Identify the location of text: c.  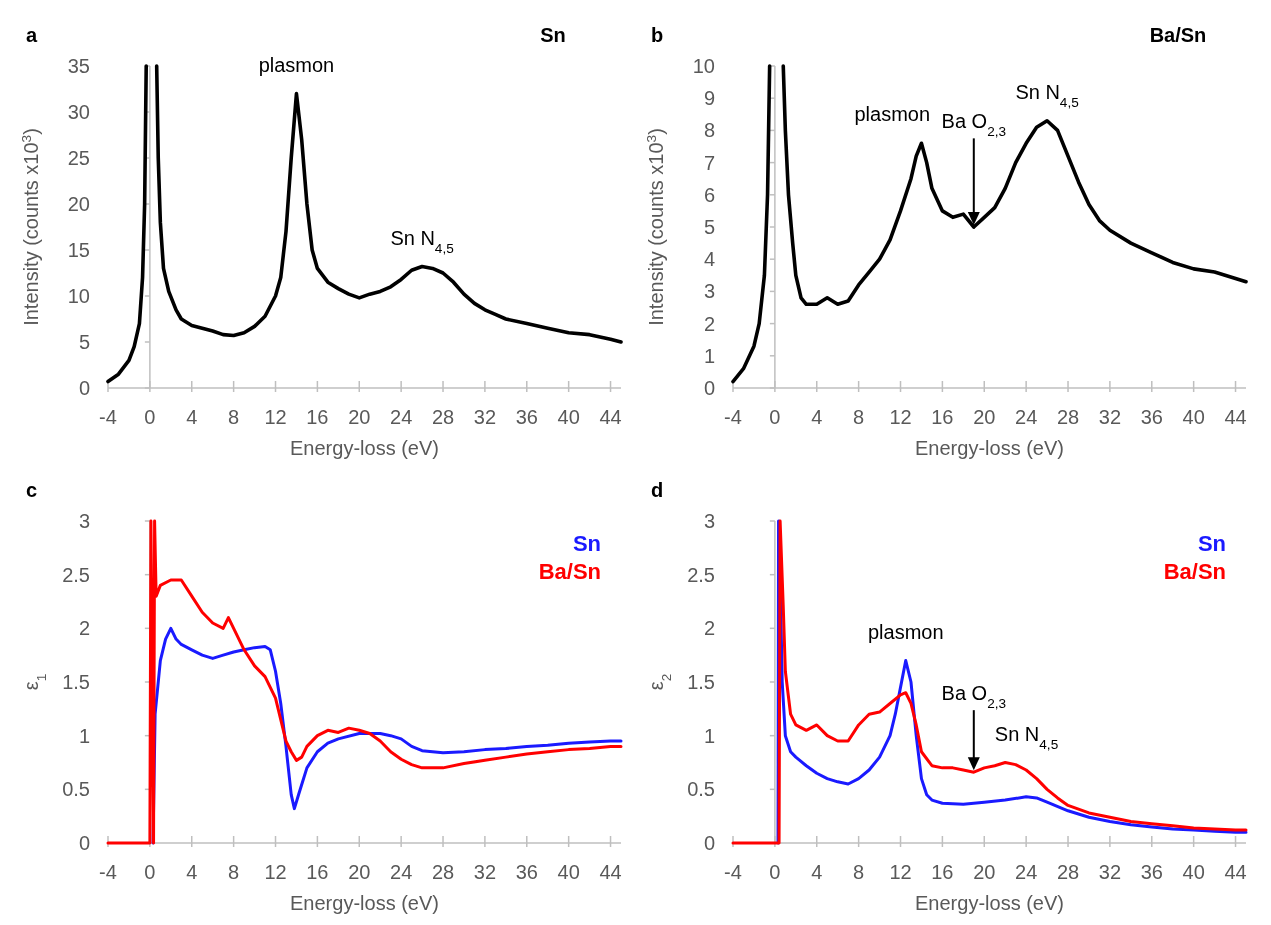
(32, 490).